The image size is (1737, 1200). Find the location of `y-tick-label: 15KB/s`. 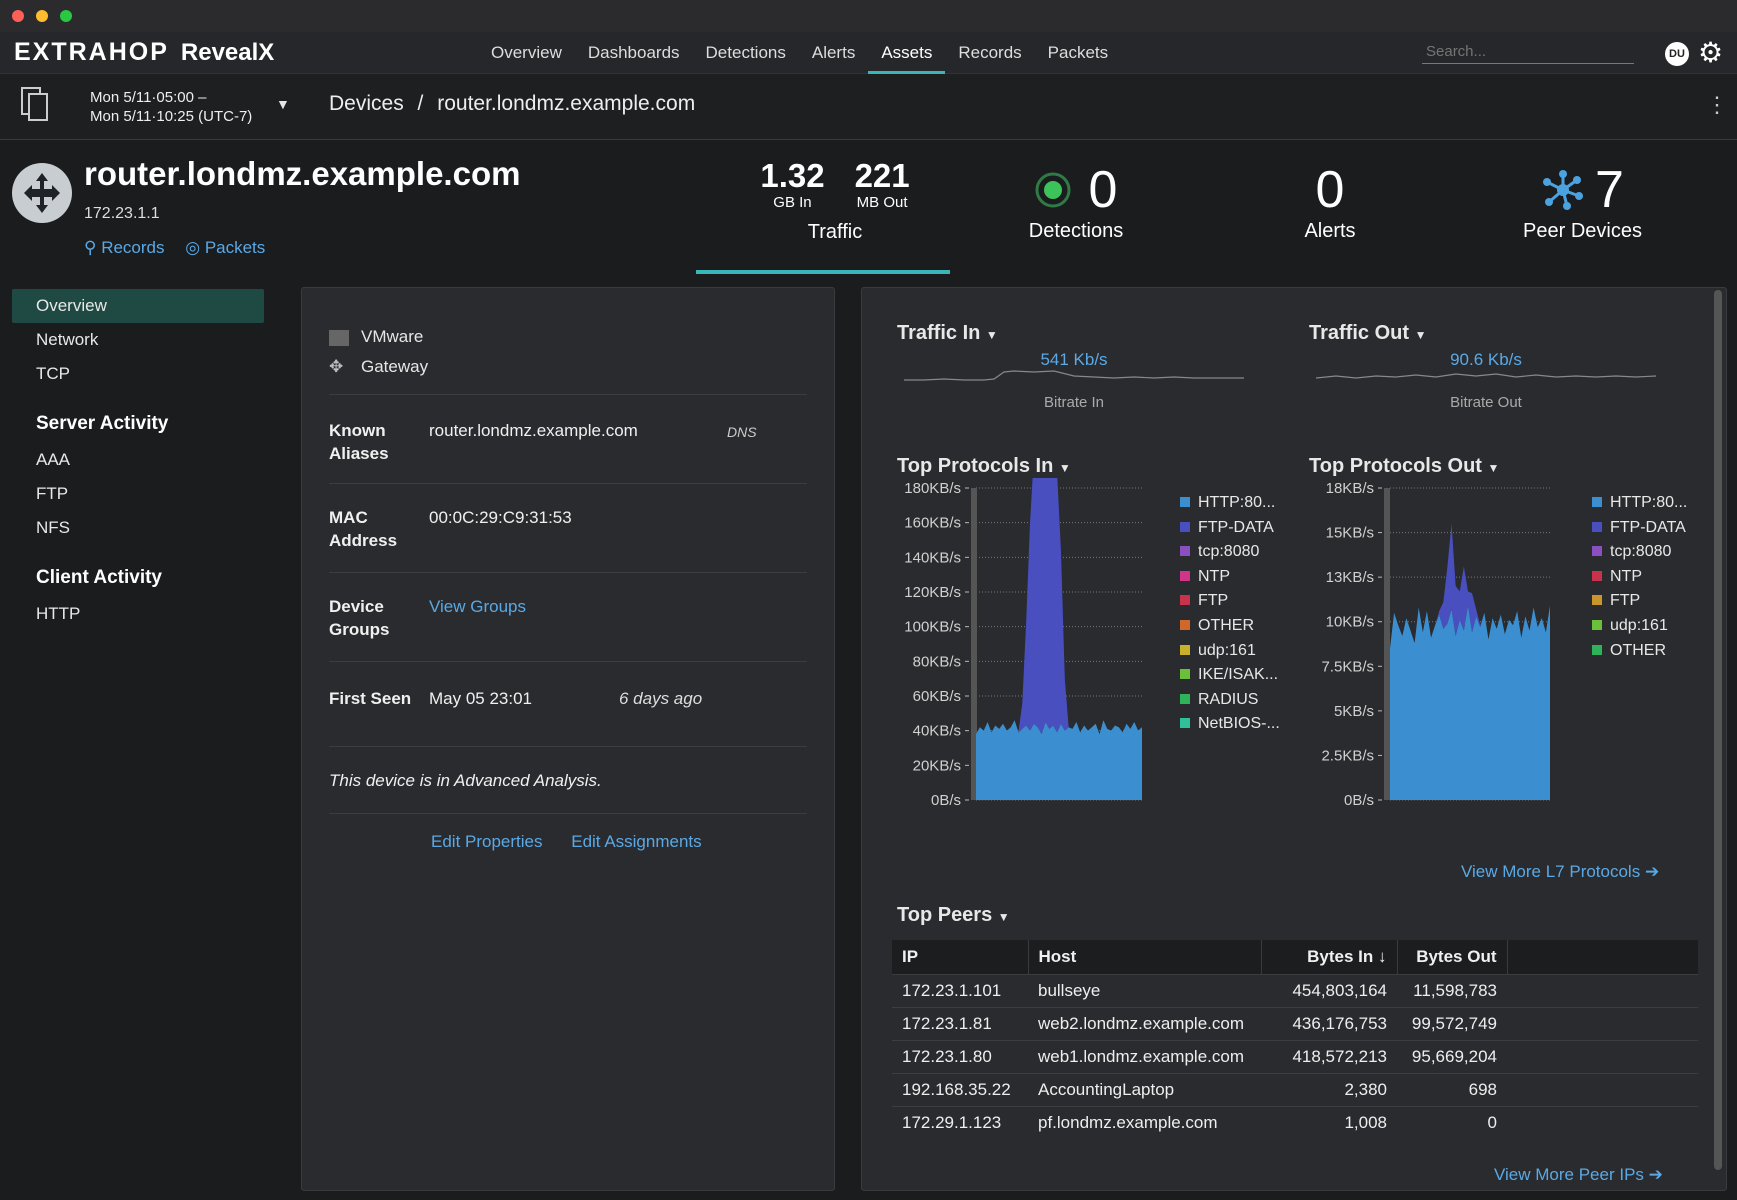

y-tick-label: 15KB/s is located at coordinates (1350, 533).